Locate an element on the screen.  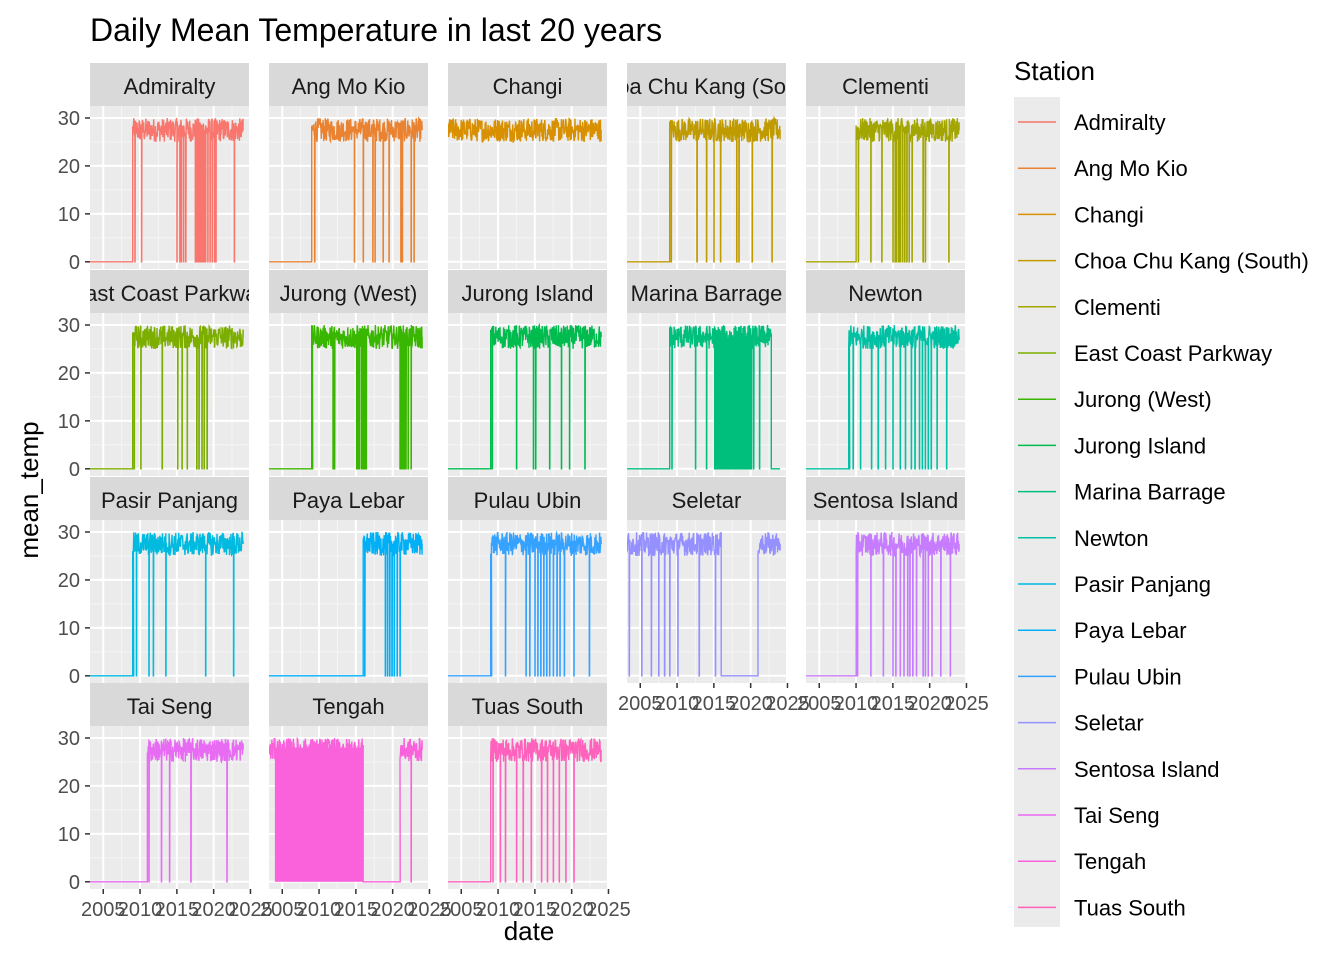
facet-strip-label: Tuas South is located at coordinates (528, 706).